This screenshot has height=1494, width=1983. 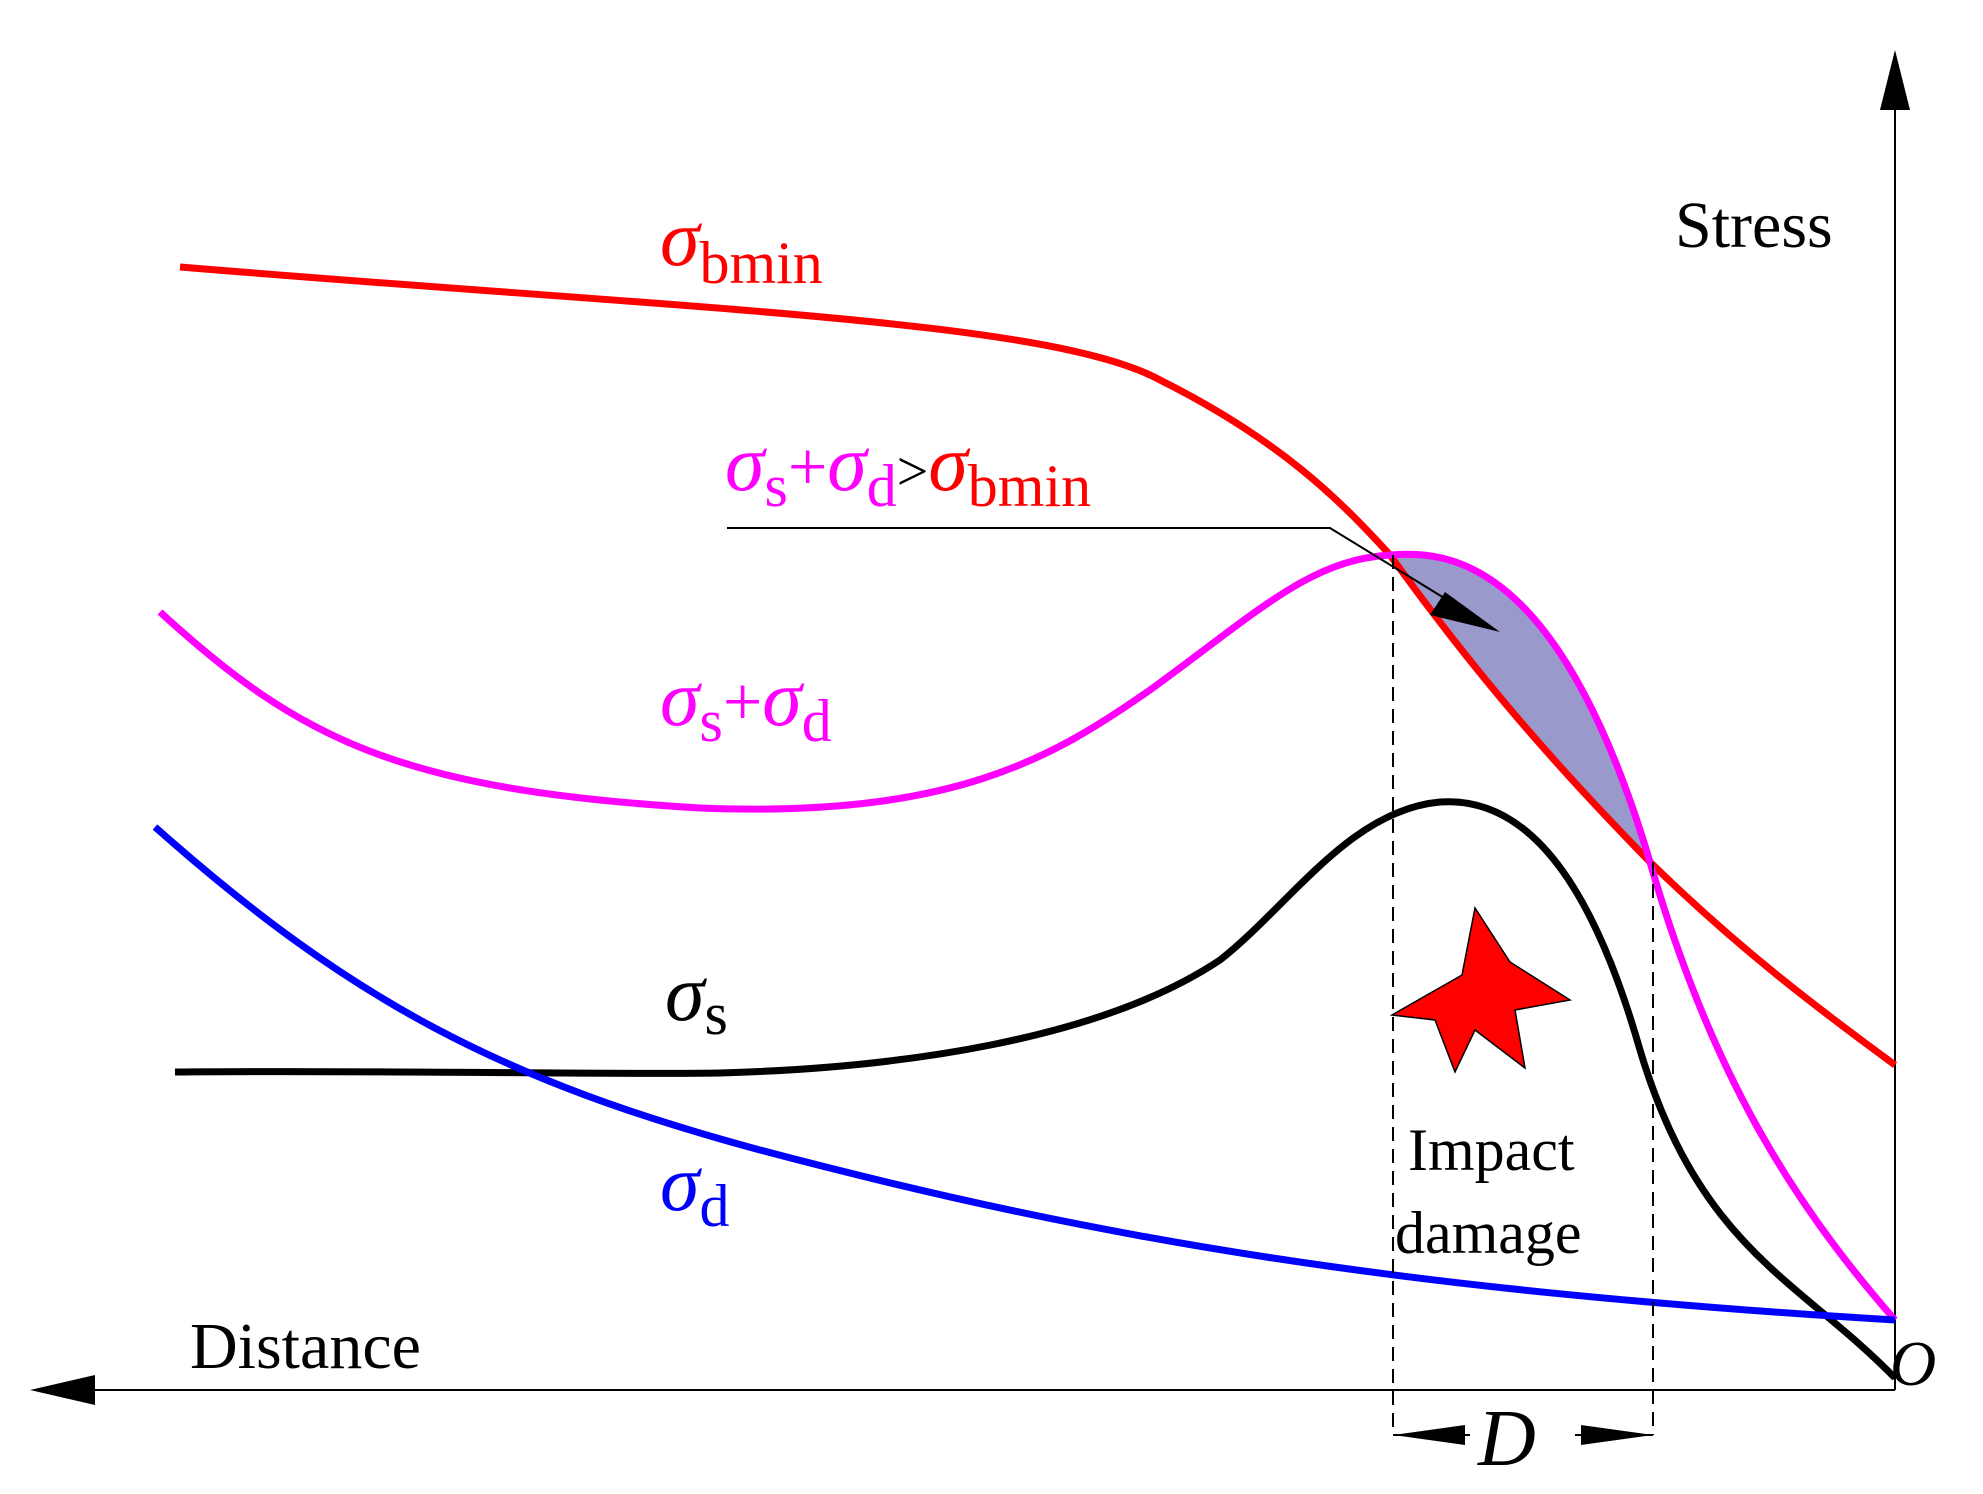 What do you see at coordinates (694, 1189) in the screenshot?
I see `sigma-d-label: σd` at bounding box center [694, 1189].